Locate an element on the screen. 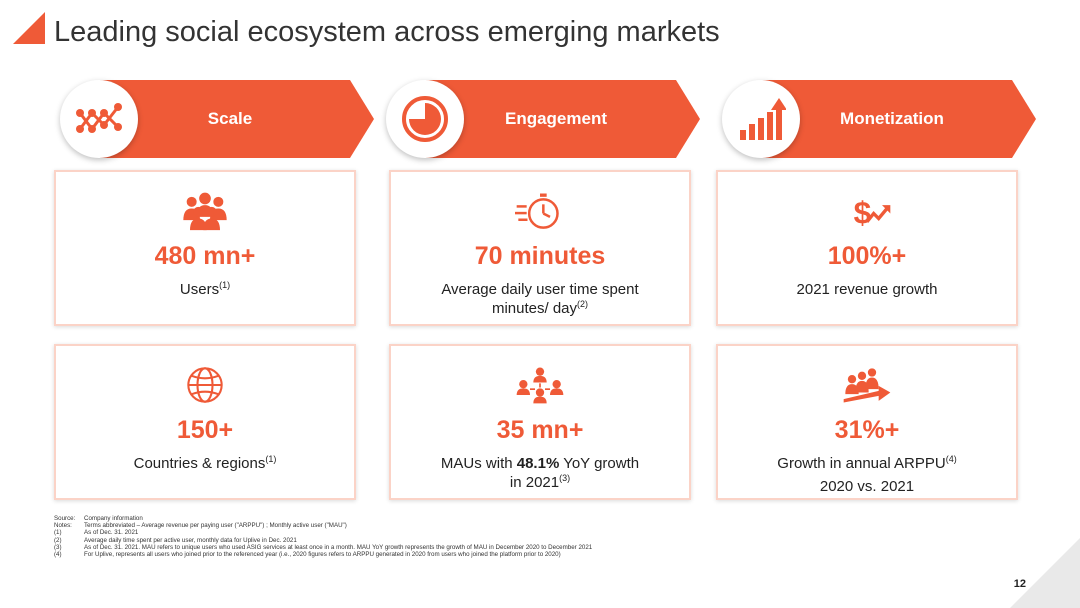 The width and height of the screenshot is (1080, 608). network-graph-icon is located at coordinates (99, 119).